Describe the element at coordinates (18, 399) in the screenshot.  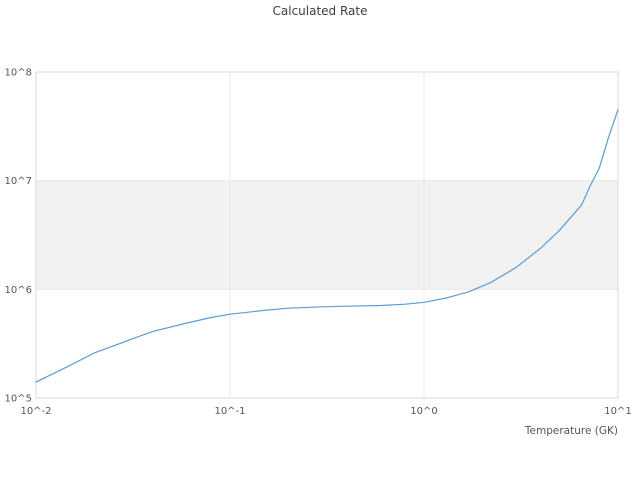
I see `y-tick-label: 10^5` at that location.